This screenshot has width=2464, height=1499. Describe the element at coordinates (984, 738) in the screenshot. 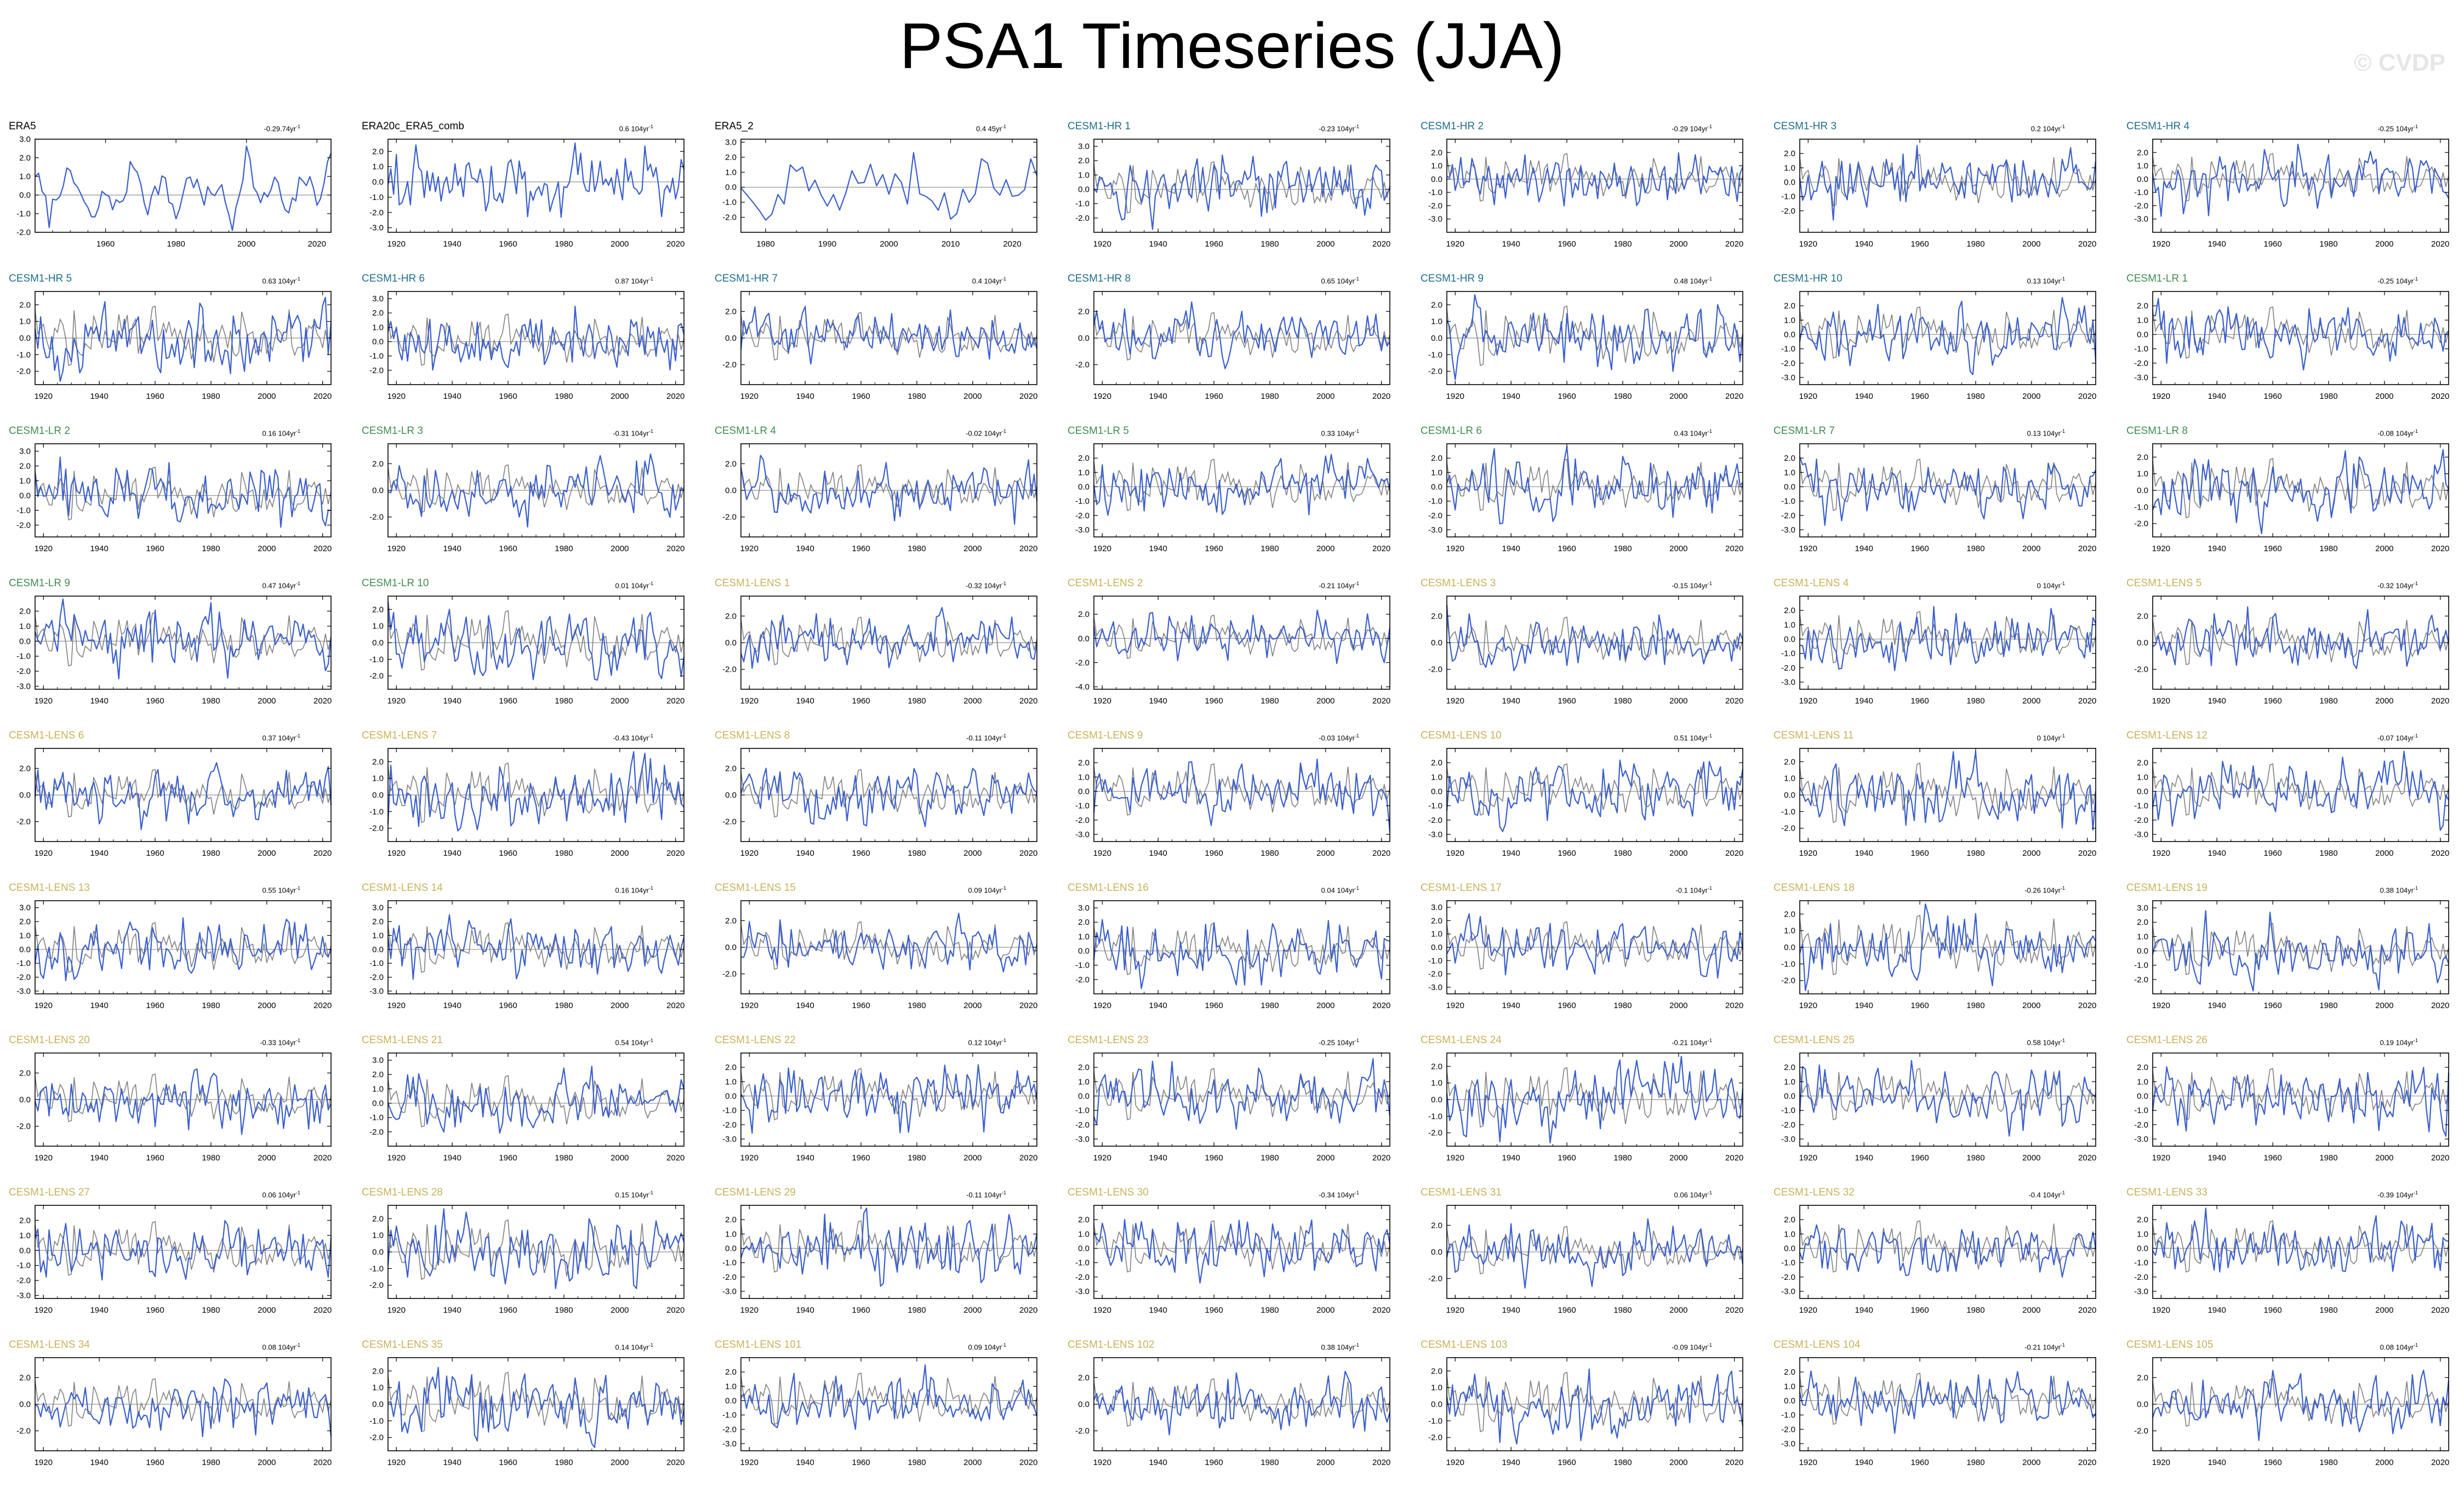

I see `trend-value: -0.11 104yr` at that location.